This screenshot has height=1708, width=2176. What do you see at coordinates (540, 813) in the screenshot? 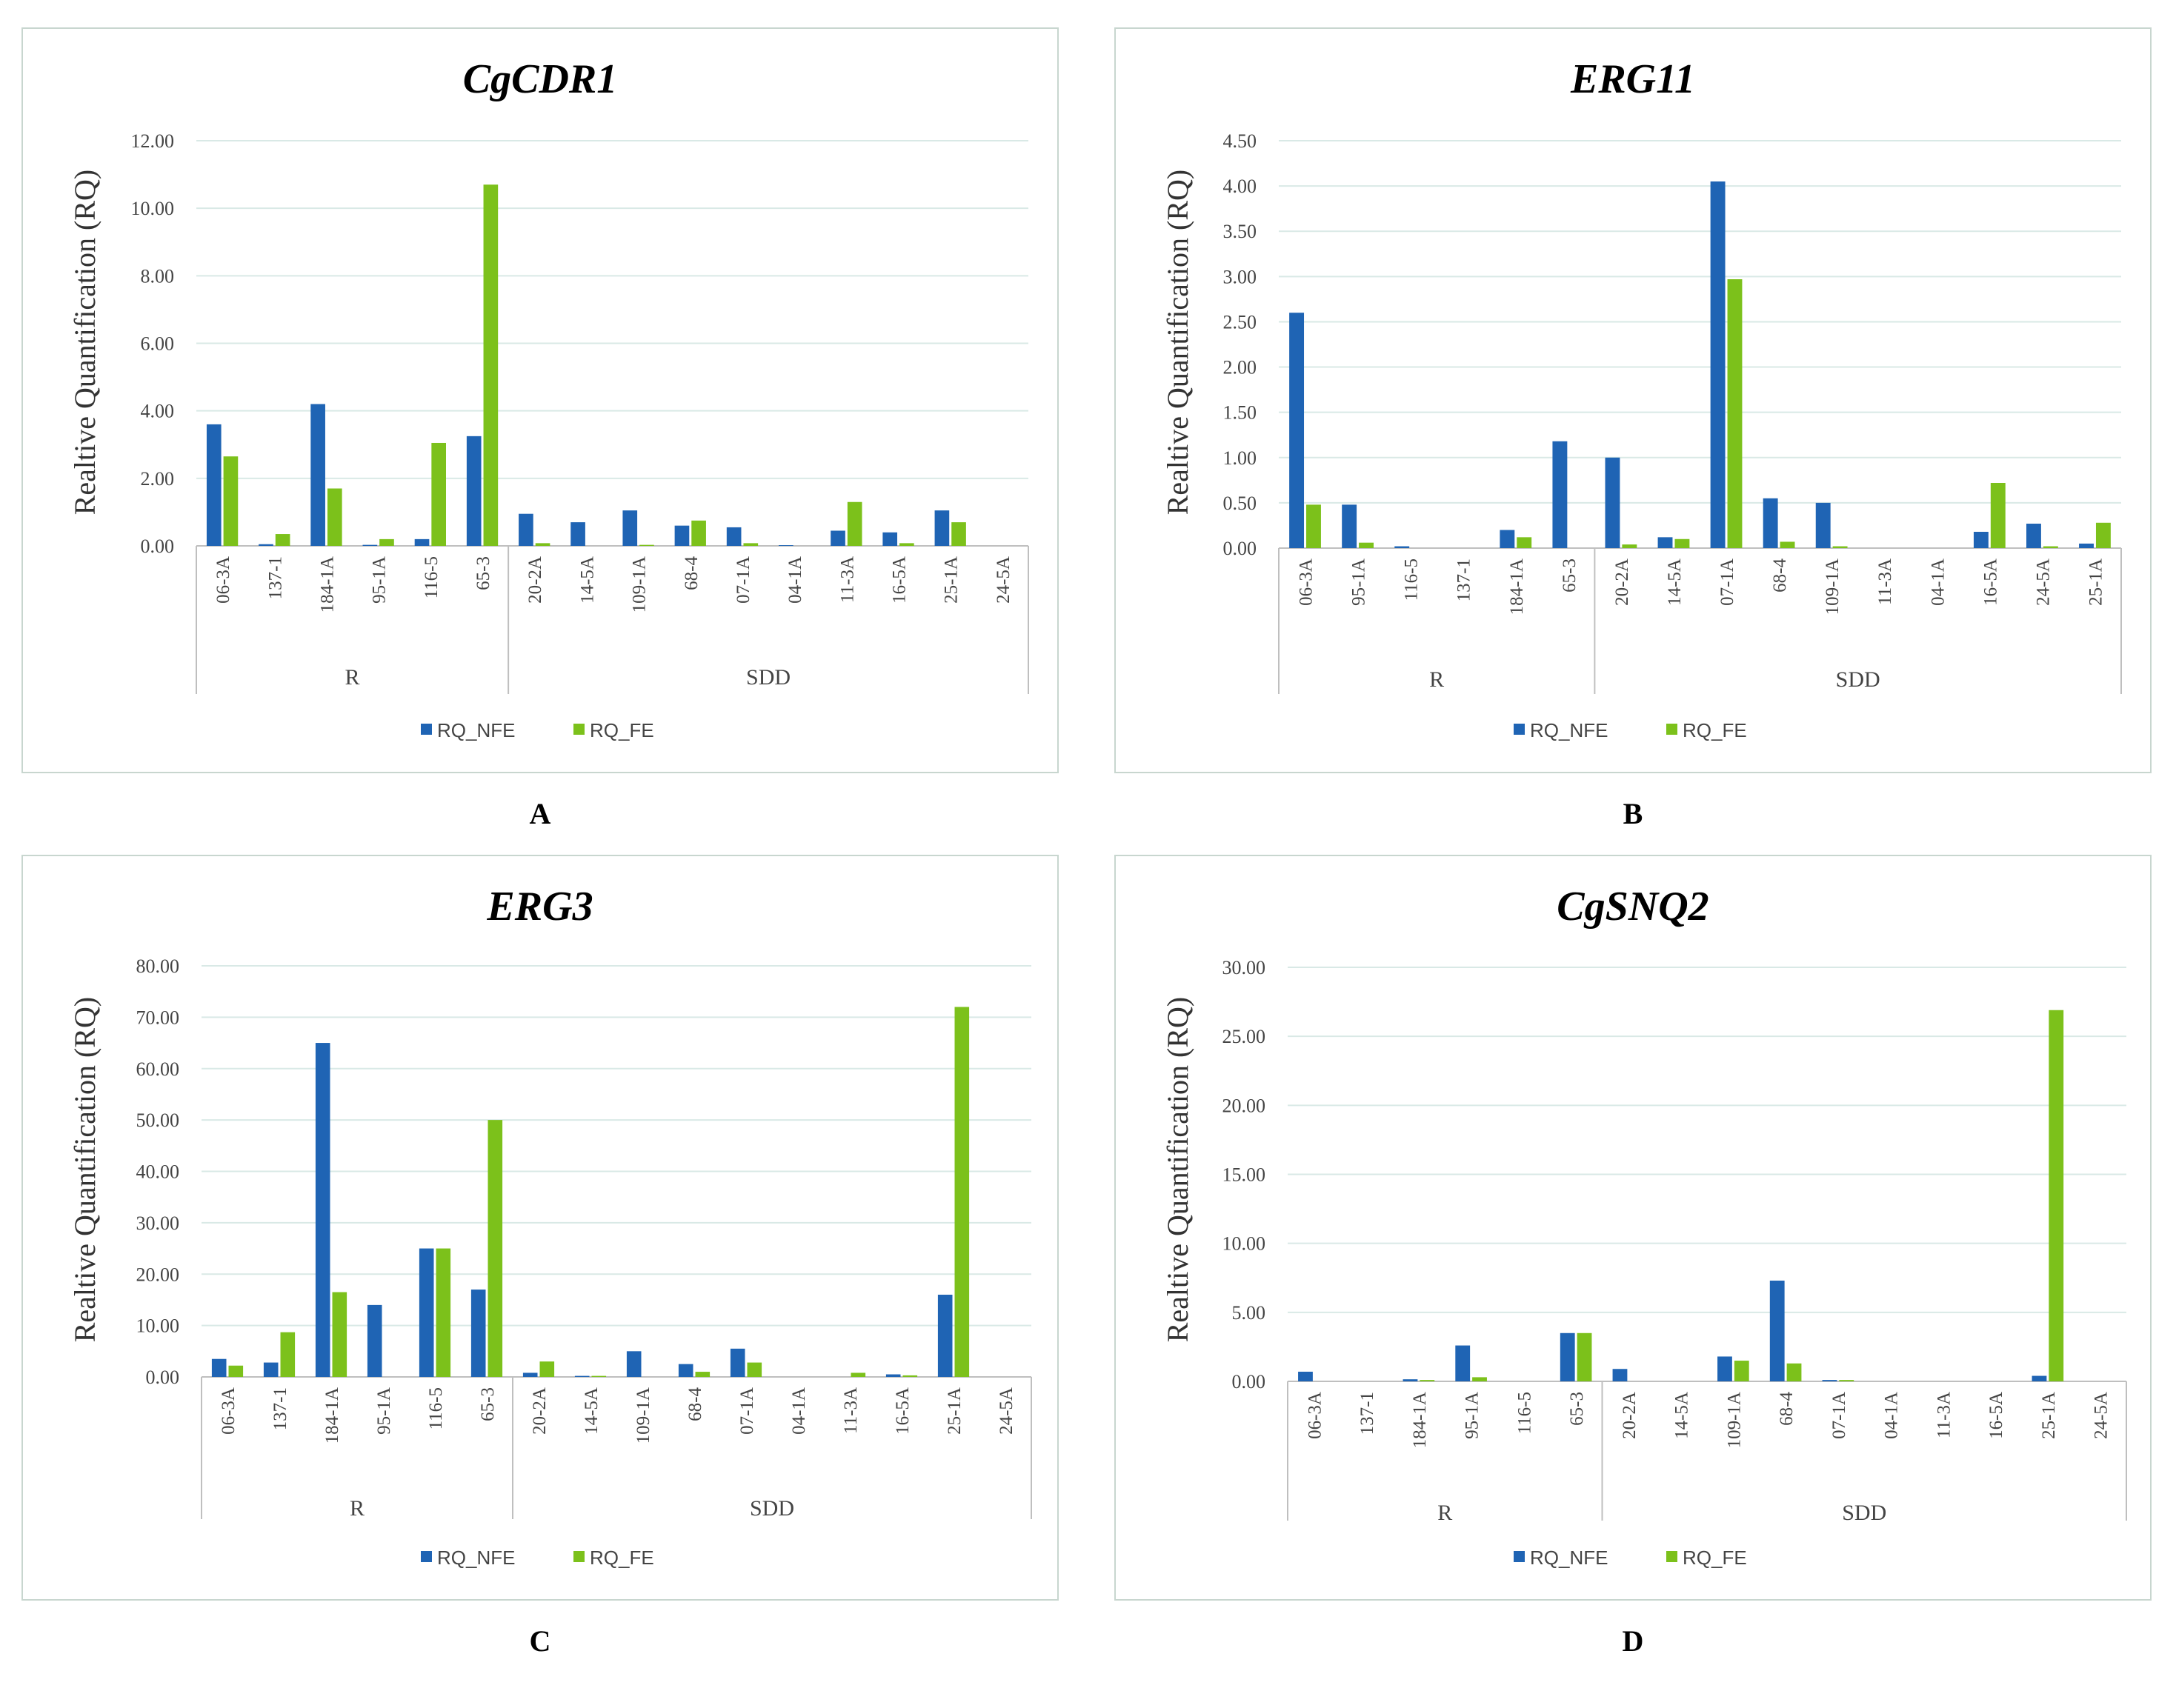
I see `panel-label: A` at bounding box center [540, 813].